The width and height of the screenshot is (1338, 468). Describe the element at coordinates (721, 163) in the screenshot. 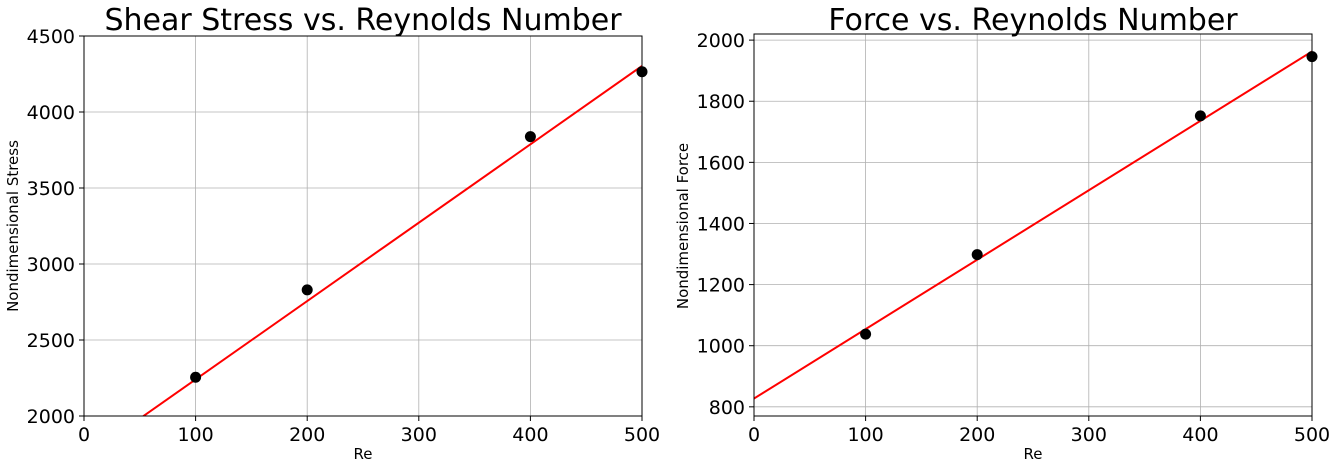

I see `y-tick-label: 1600` at that location.